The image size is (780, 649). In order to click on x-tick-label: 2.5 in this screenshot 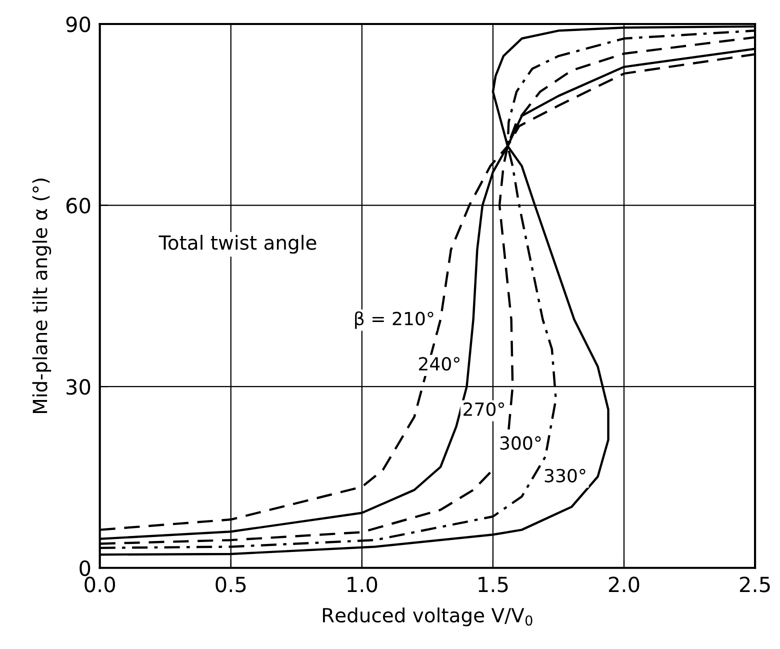, I will do `click(755, 584)`.